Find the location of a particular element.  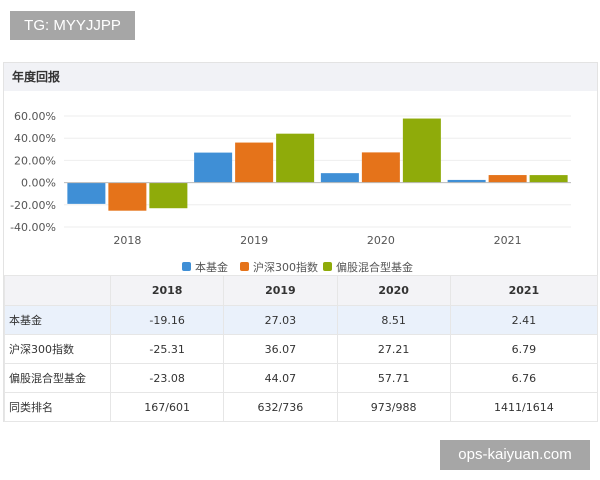

y-tick-label: 20.00% is located at coordinates (35, 160).